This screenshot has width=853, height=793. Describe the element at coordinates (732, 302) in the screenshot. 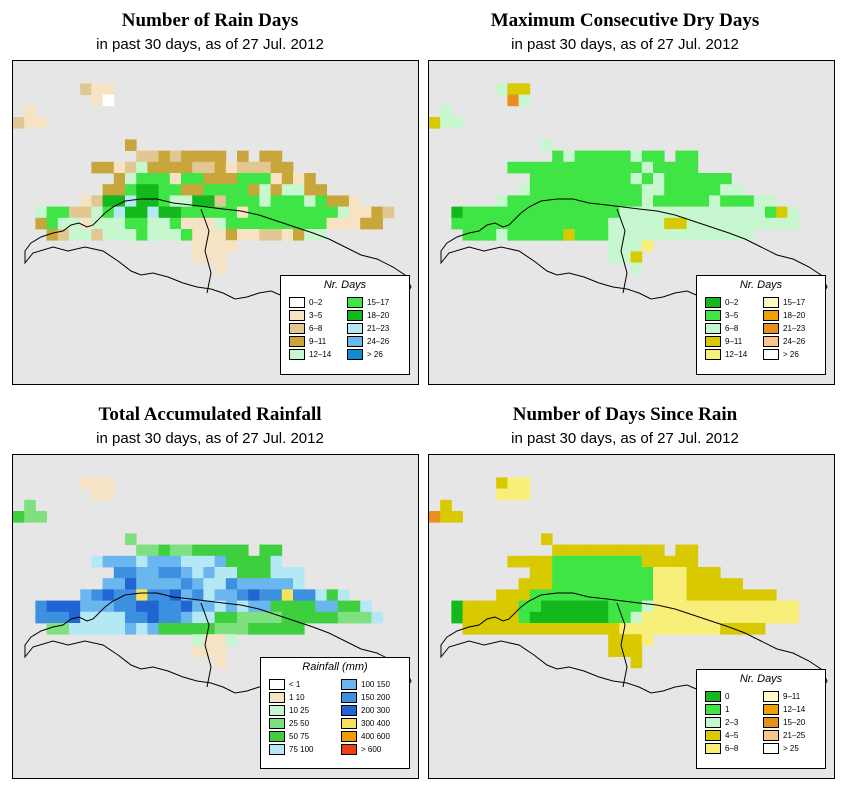

I see `legend-label: 0–2` at that location.